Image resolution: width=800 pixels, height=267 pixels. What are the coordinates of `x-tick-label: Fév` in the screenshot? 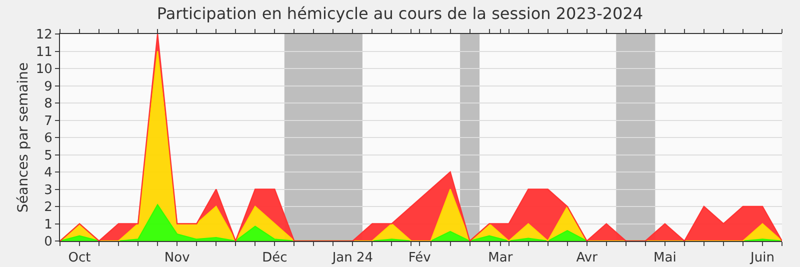 It's located at (420, 258).